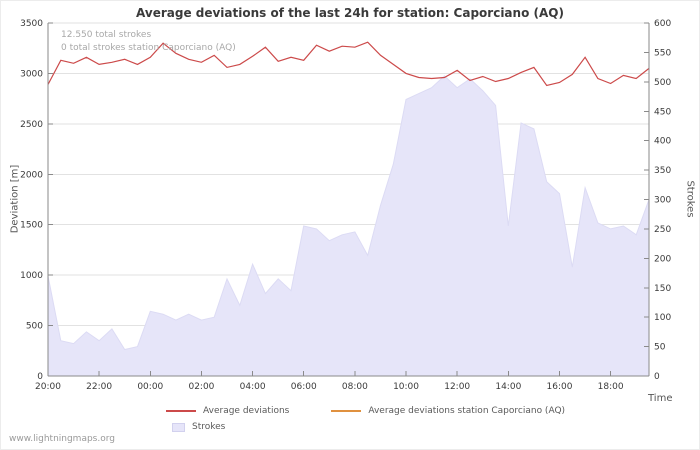  Describe the element at coordinates (31, 74) in the screenshot. I see `y-tick-label-left: 3000` at that location.